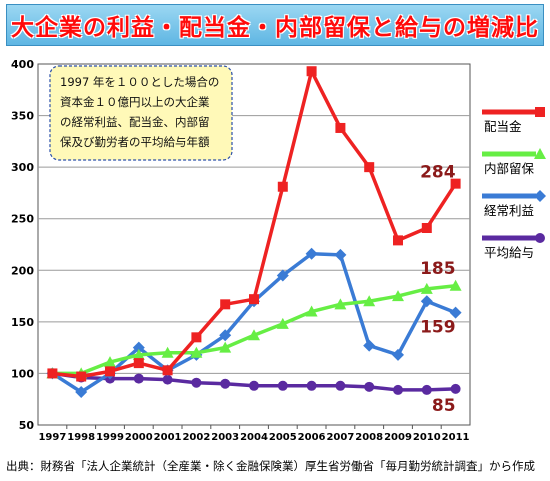 The height and width of the screenshot is (481, 550). Describe the element at coordinates (438, 173) in the screenshot. I see `series-end-label: 284` at that location.